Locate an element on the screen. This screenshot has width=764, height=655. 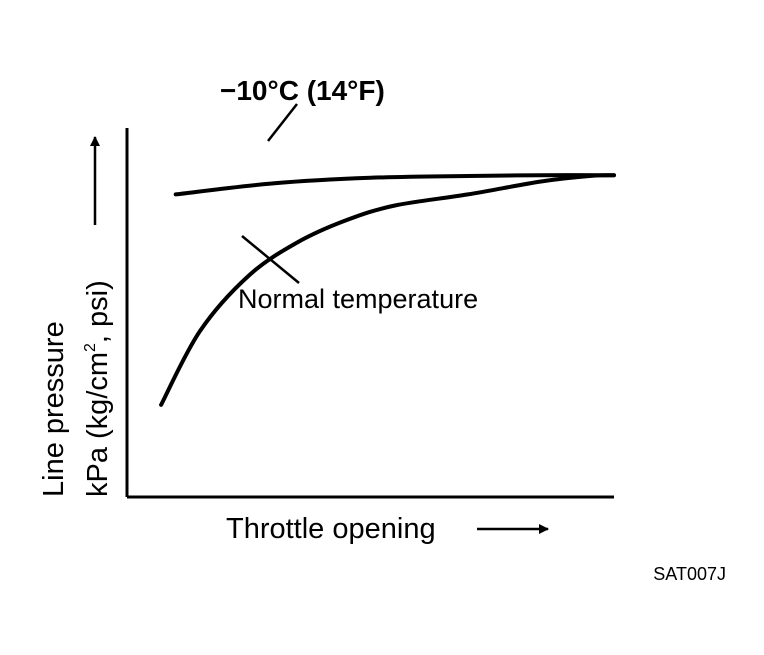
x-axis-label: Throttle opening is located at coordinates (331, 529).